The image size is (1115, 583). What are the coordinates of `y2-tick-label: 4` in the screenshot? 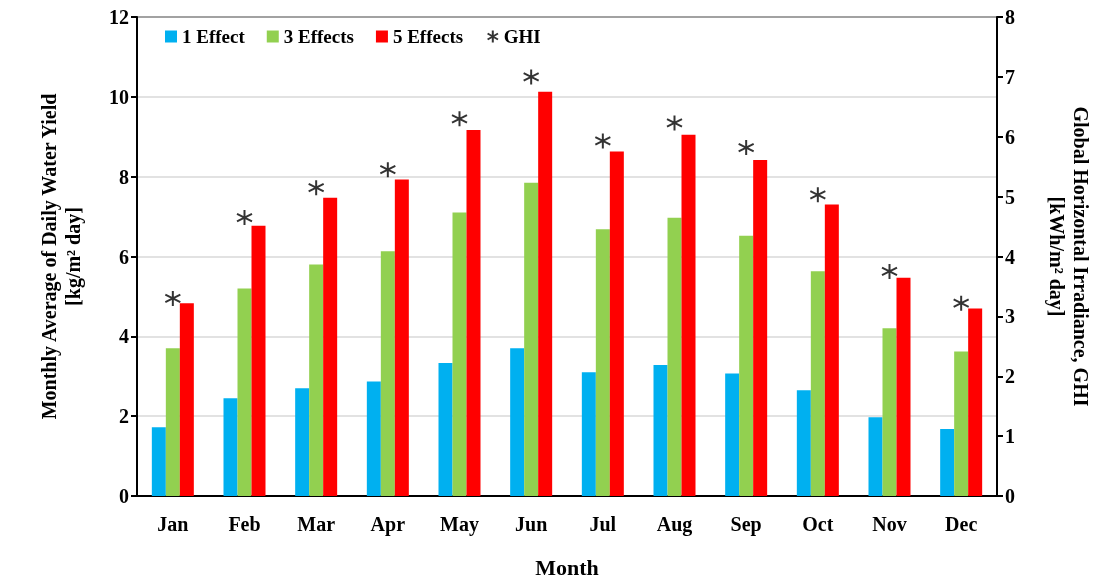 It's located at (1010, 256).